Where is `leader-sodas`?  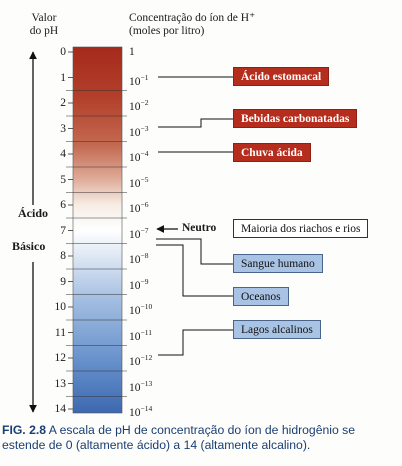 leader-sodas is located at coordinates (195, 123).